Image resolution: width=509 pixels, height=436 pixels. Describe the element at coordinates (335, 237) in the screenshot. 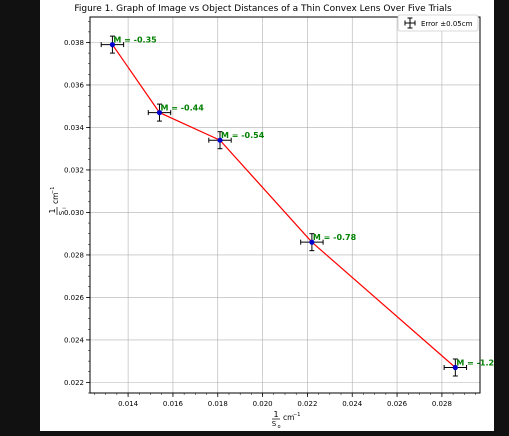

I see `slope-annotation: M = -0.78` at that location.